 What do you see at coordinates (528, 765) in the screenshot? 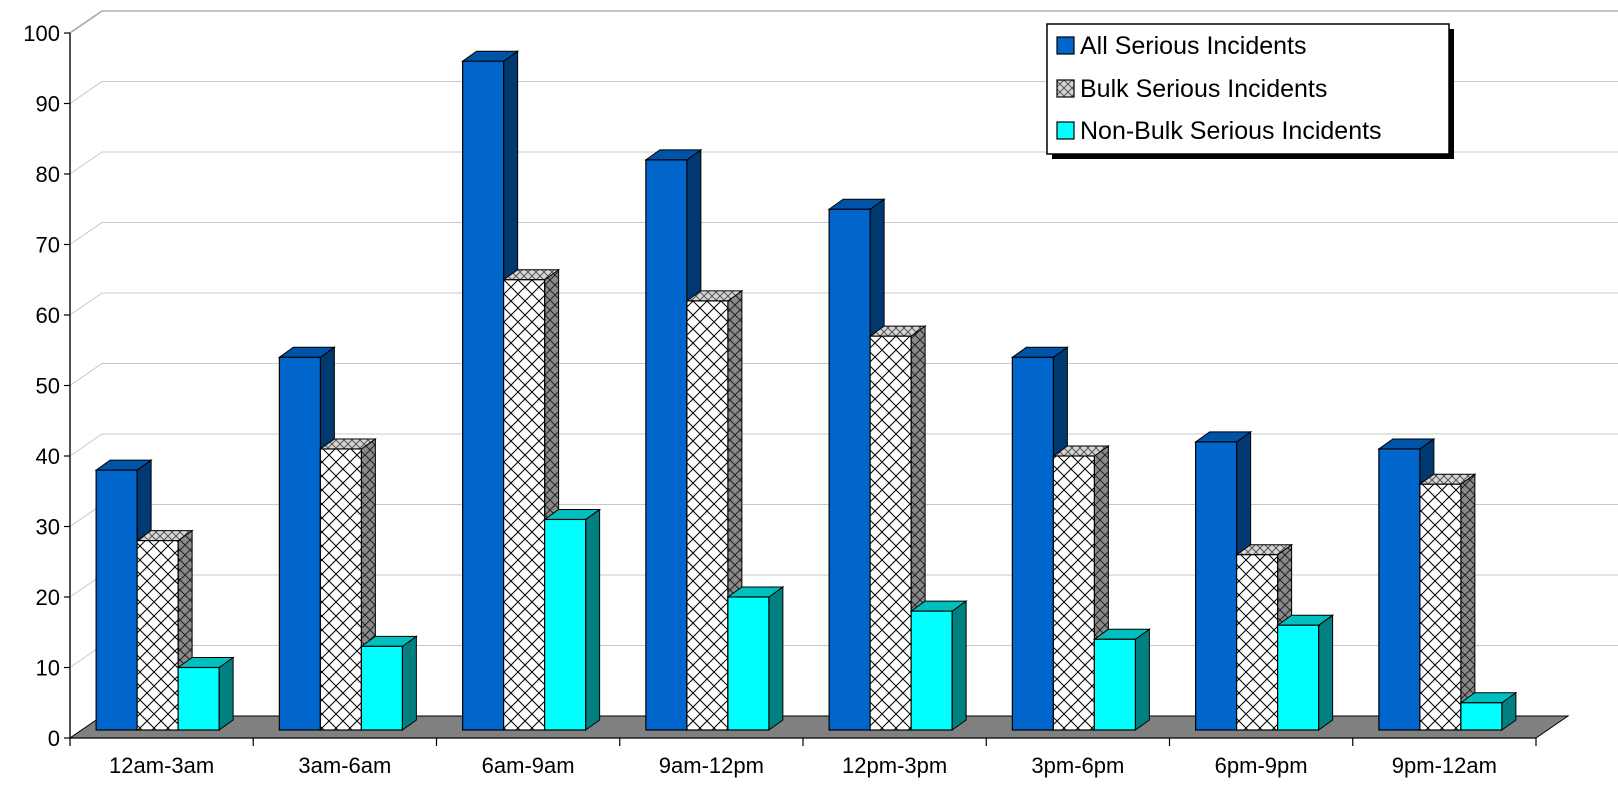
I see `x-tick-label: 6am-9am` at bounding box center [528, 765].